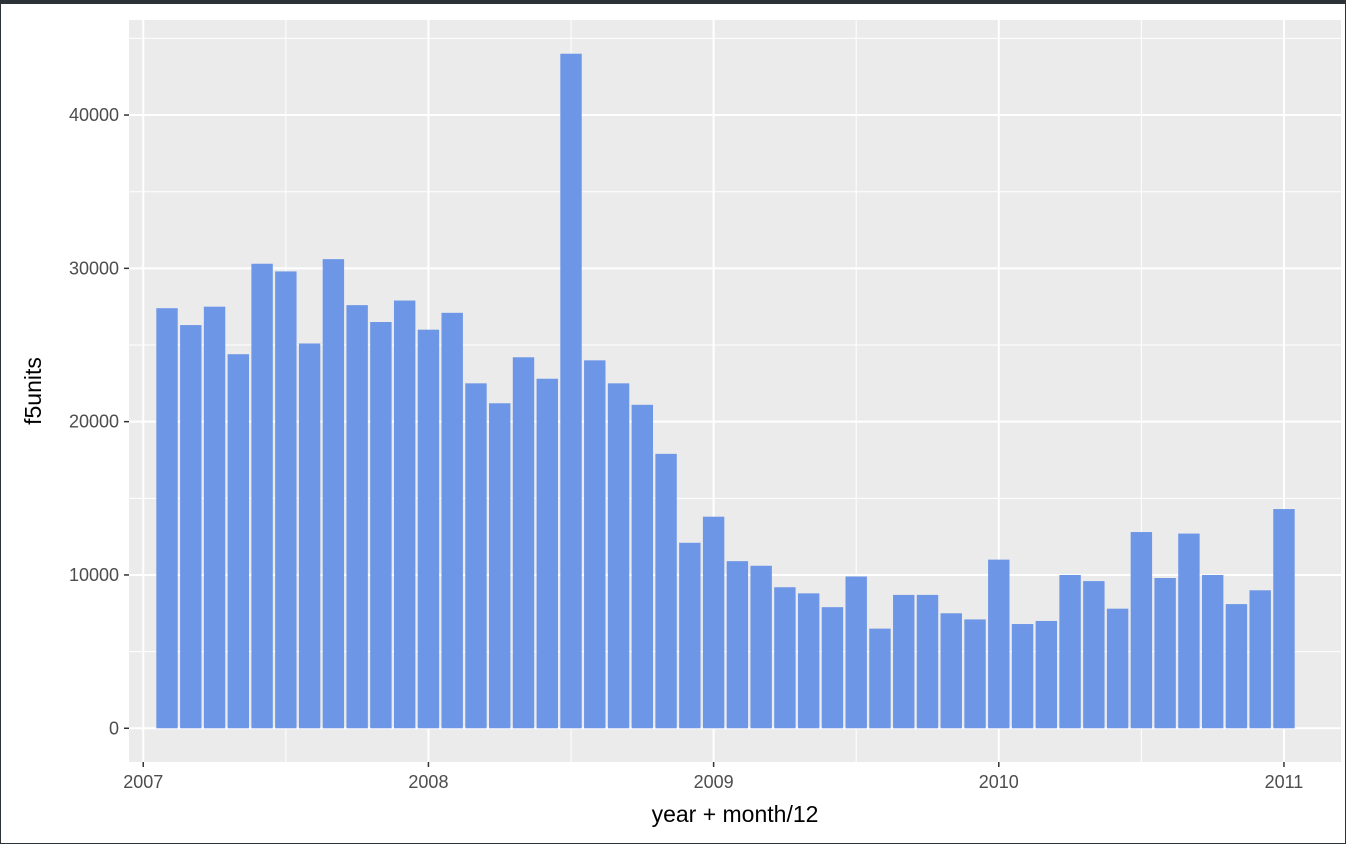 The width and height of the screenshot is (1348, 846). Describe the element at coordinates (94, 268) in the screenshot. I see `y-tick-label: 30000` at that location.